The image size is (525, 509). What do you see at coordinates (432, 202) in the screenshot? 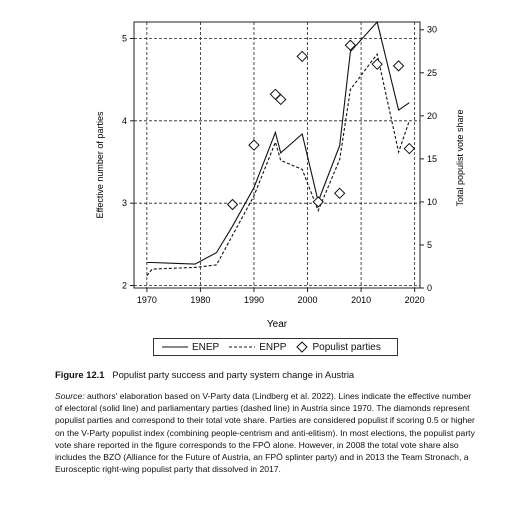
I see `y-tick-label-right: 10` at bounding box center [432, 202].